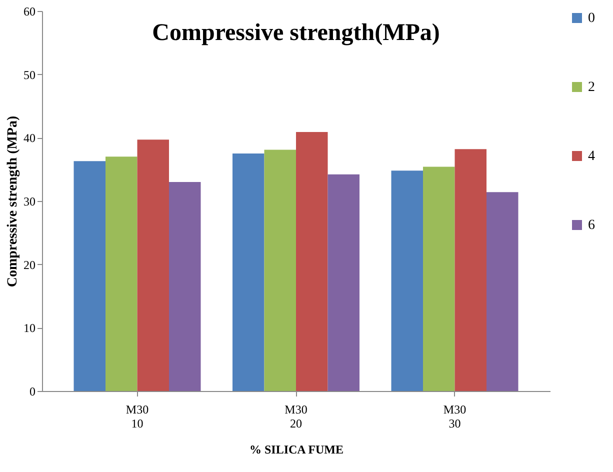  I want to click on y-tick-label: 20, so click(30, 265).